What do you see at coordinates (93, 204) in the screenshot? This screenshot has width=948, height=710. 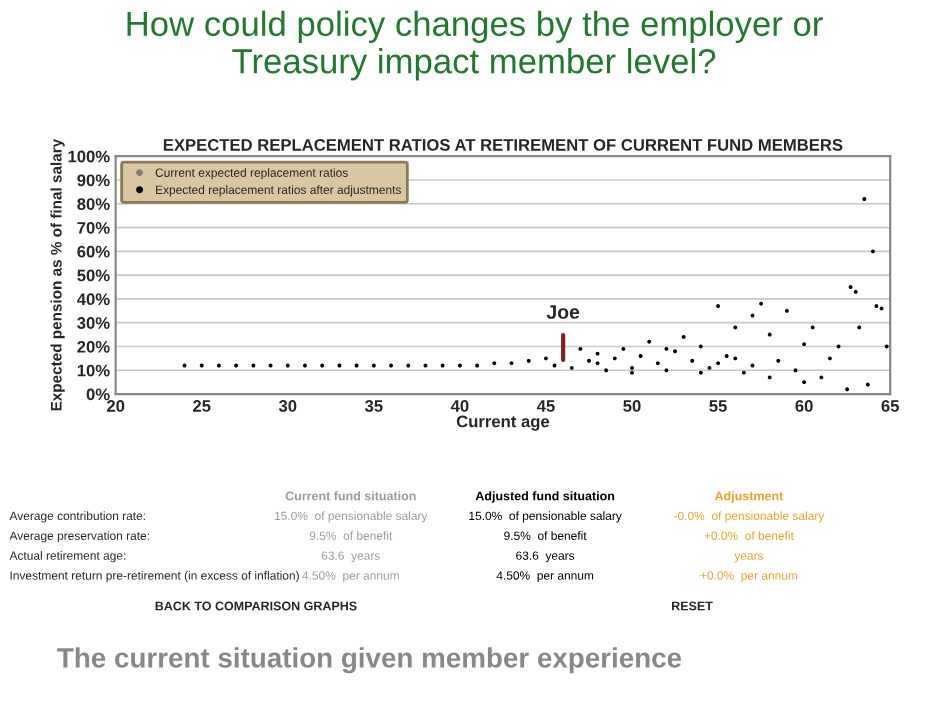 I see `y-tick-label: 80%` at bounding box center [93, 204].